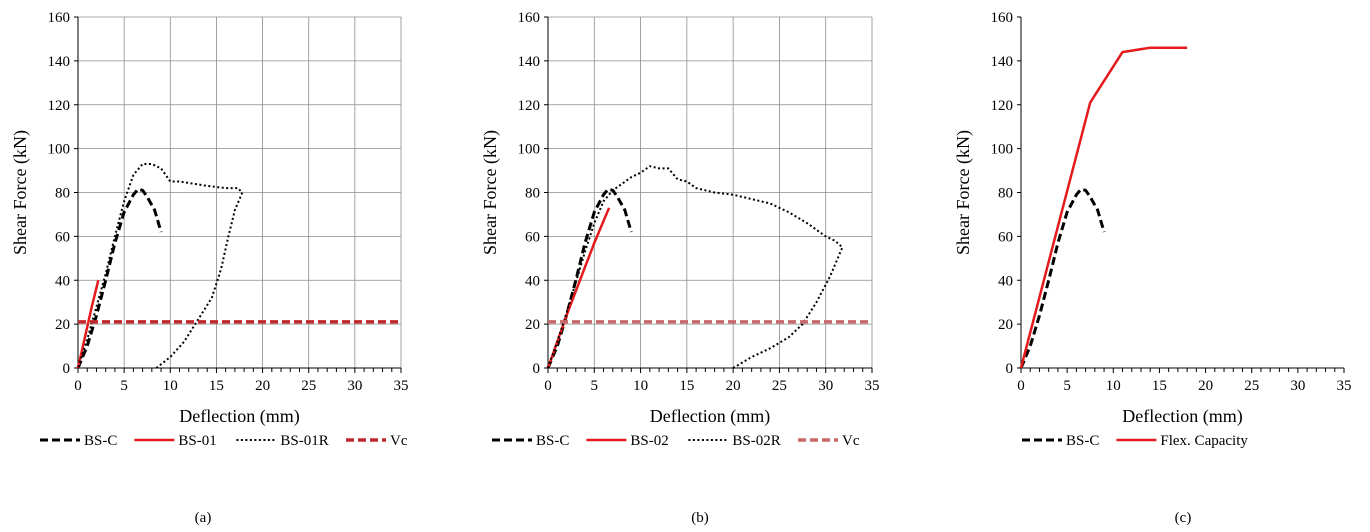 This screenshot has width=1370, height=532. What do you see at coordinates (700, 518) in the screenshot?
I see `panel-caption: (b)` at bounding box center [700, 518].